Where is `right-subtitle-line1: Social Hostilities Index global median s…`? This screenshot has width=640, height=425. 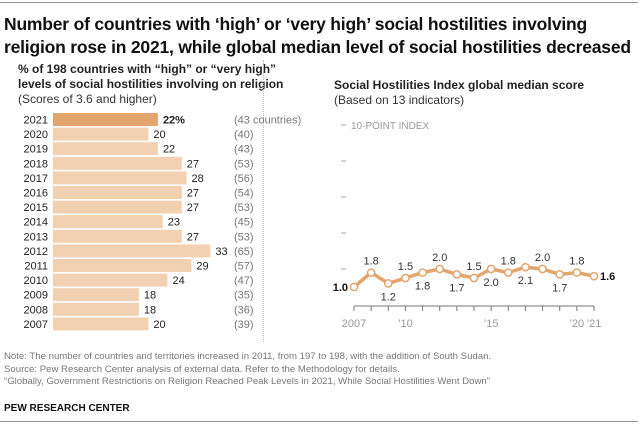 right-subtitle-line1: Social Hostilities Index global median s… is located at coordinates (459, 85).